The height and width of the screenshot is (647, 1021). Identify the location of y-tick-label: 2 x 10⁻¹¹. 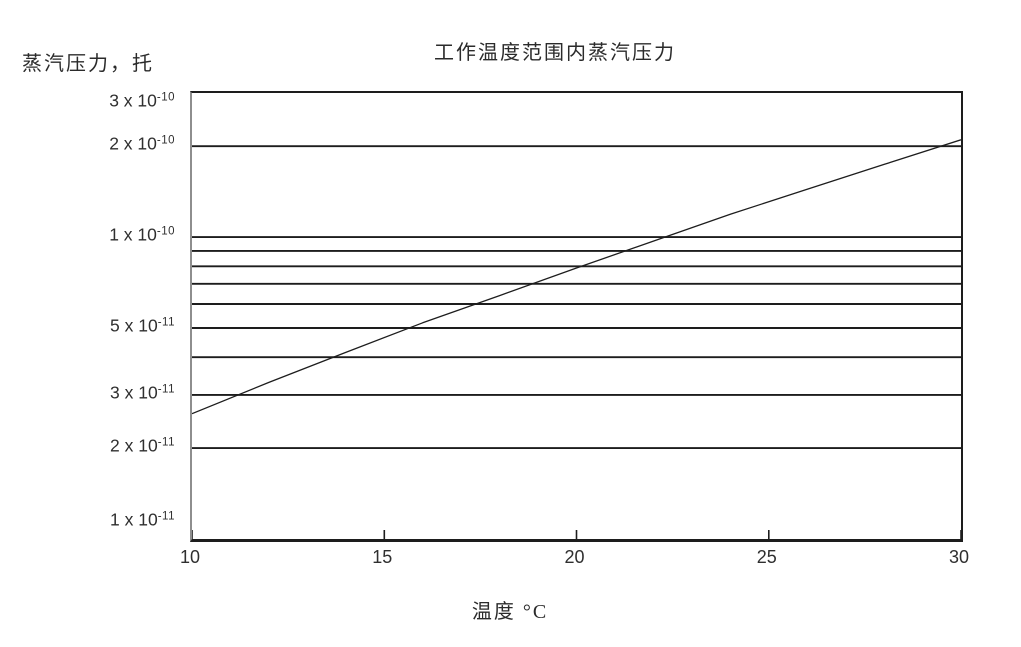
(142, 445).